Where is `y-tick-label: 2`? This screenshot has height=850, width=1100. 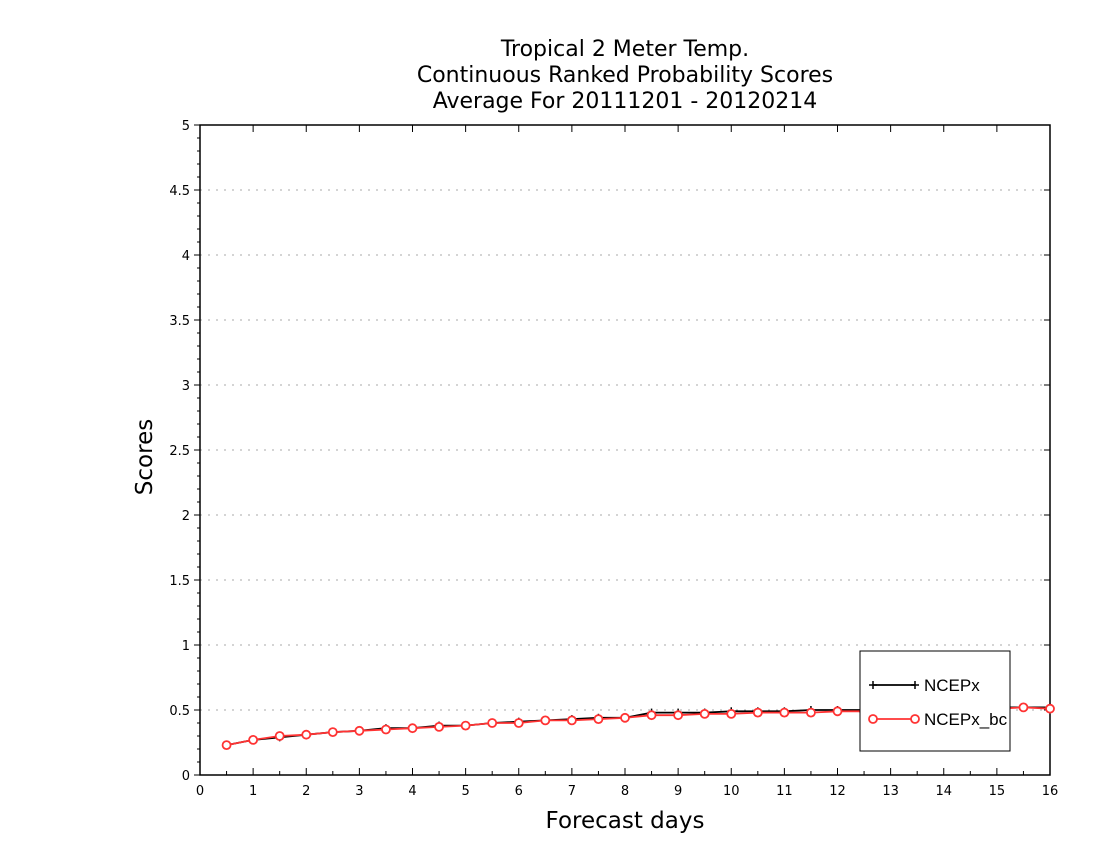 y-tick-label: 2 is located at coordinates (186, 516).